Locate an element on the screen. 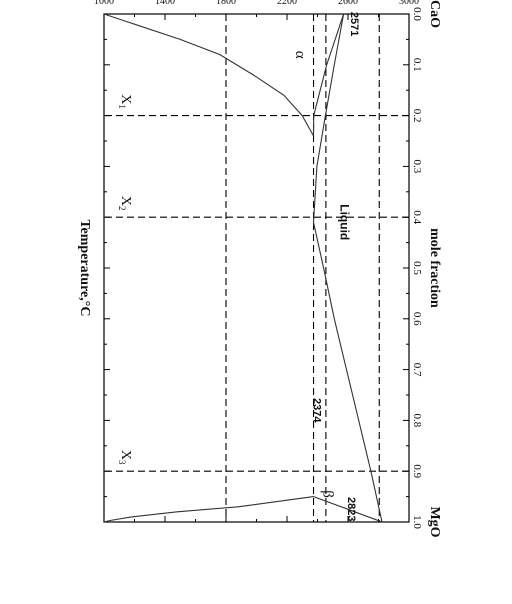 This screenshot has height=604, width=512. composition-guide-label: X3 is located at coordinates (125, 457).